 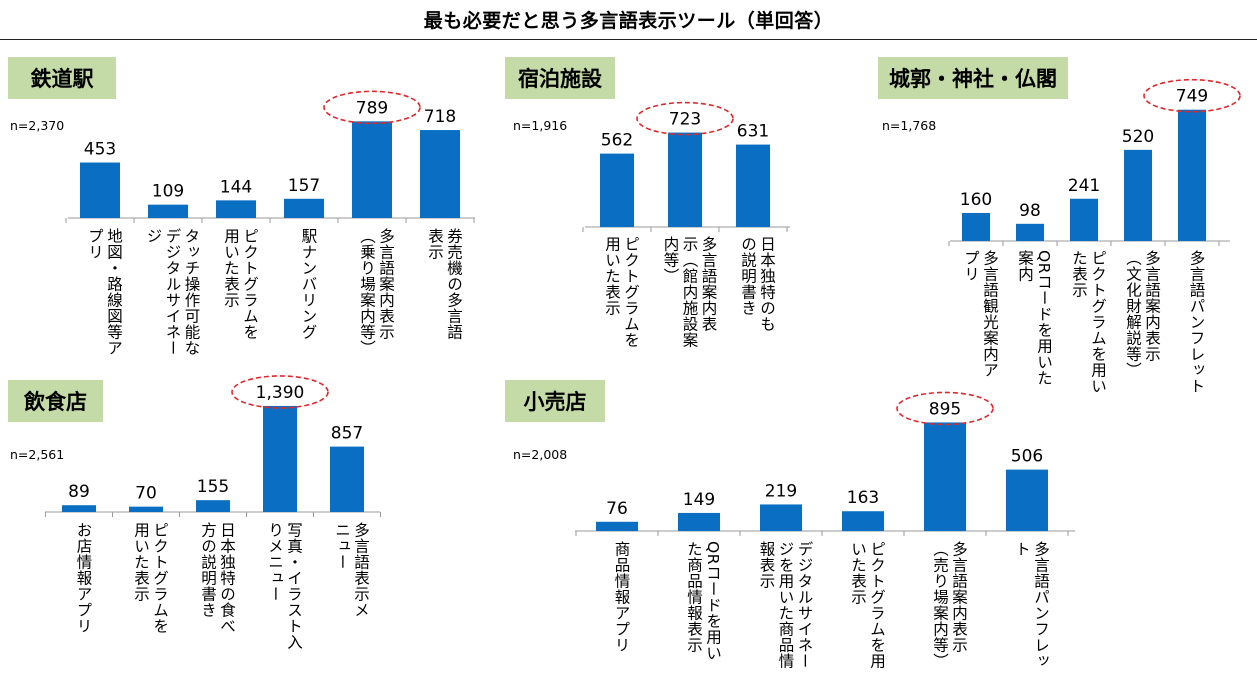 I want to click on chart-4-category-label-2: デジタルサイネー ジを用いた商品情 報表示, so click(x=785, y=605).